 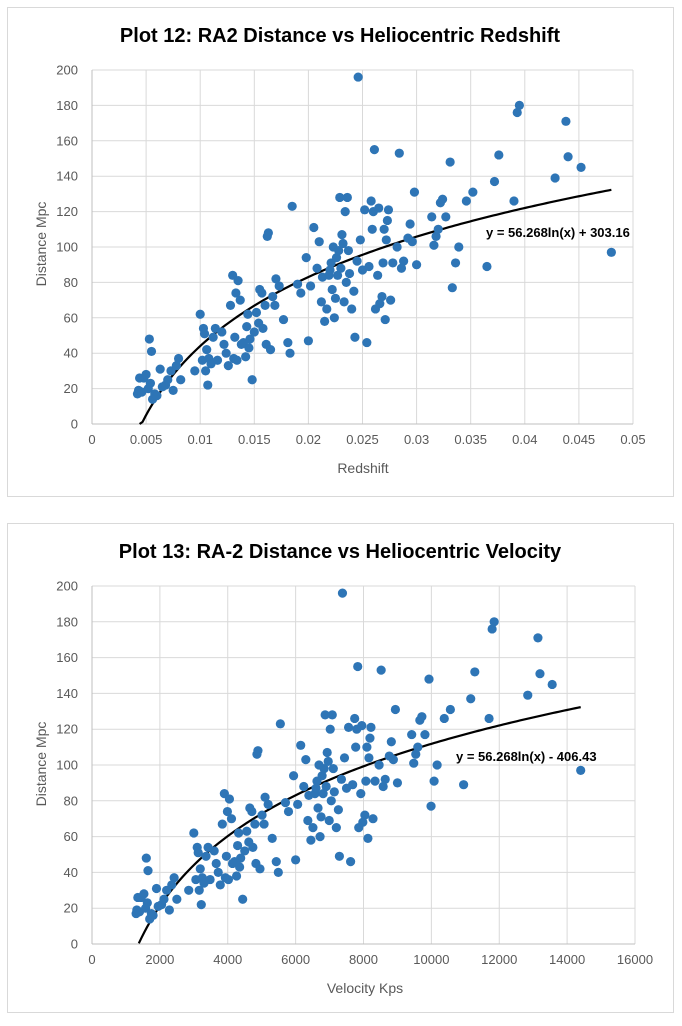 What do you see at coordinates (67, 586) in the screenshot?
I see `y-tick-label: 200` at bounding box center [67, 586].